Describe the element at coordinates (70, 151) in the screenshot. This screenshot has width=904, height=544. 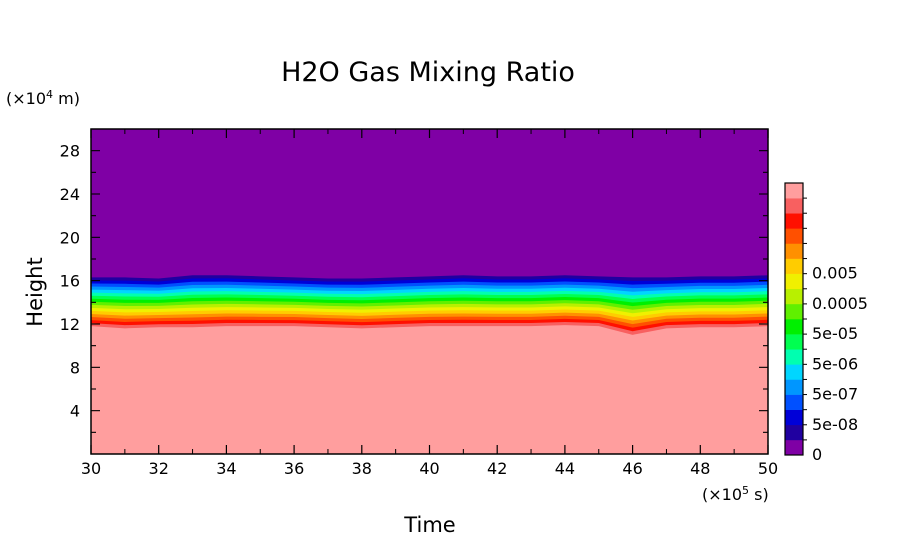
I see `y-tick-label: 28` at that location.